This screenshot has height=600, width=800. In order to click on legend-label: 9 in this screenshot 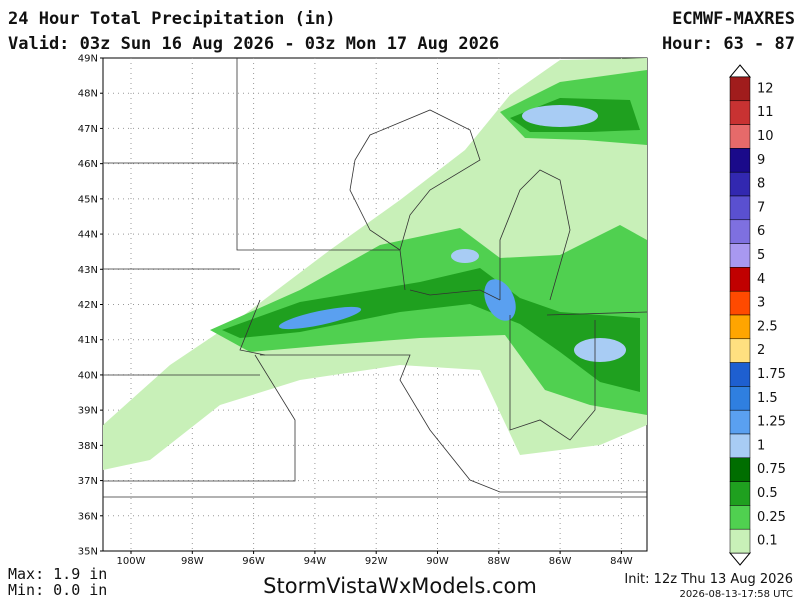, I will do `click(761, 160)`.